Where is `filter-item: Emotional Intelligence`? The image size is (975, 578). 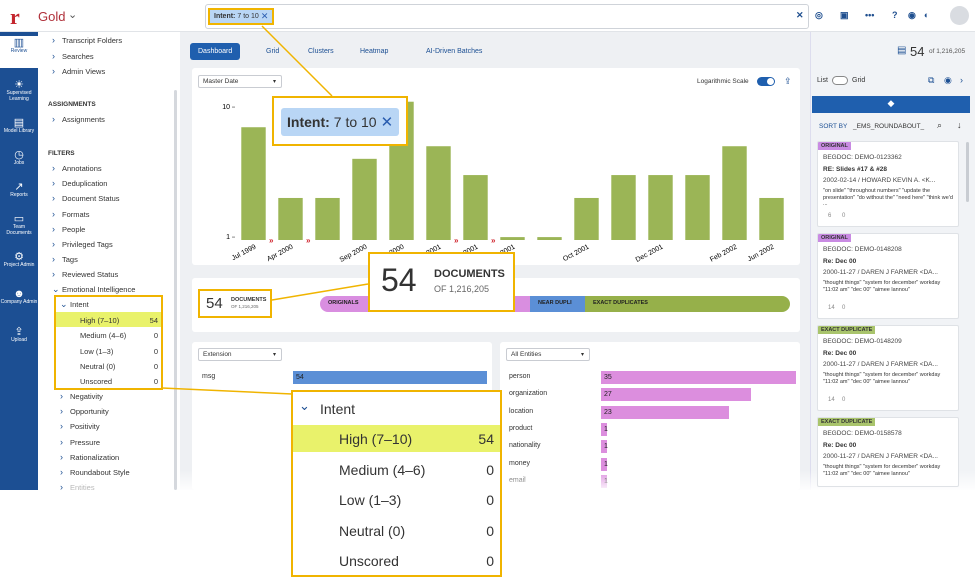 filter-item: Emotional Intelligence is located at coordinates (99, 289).